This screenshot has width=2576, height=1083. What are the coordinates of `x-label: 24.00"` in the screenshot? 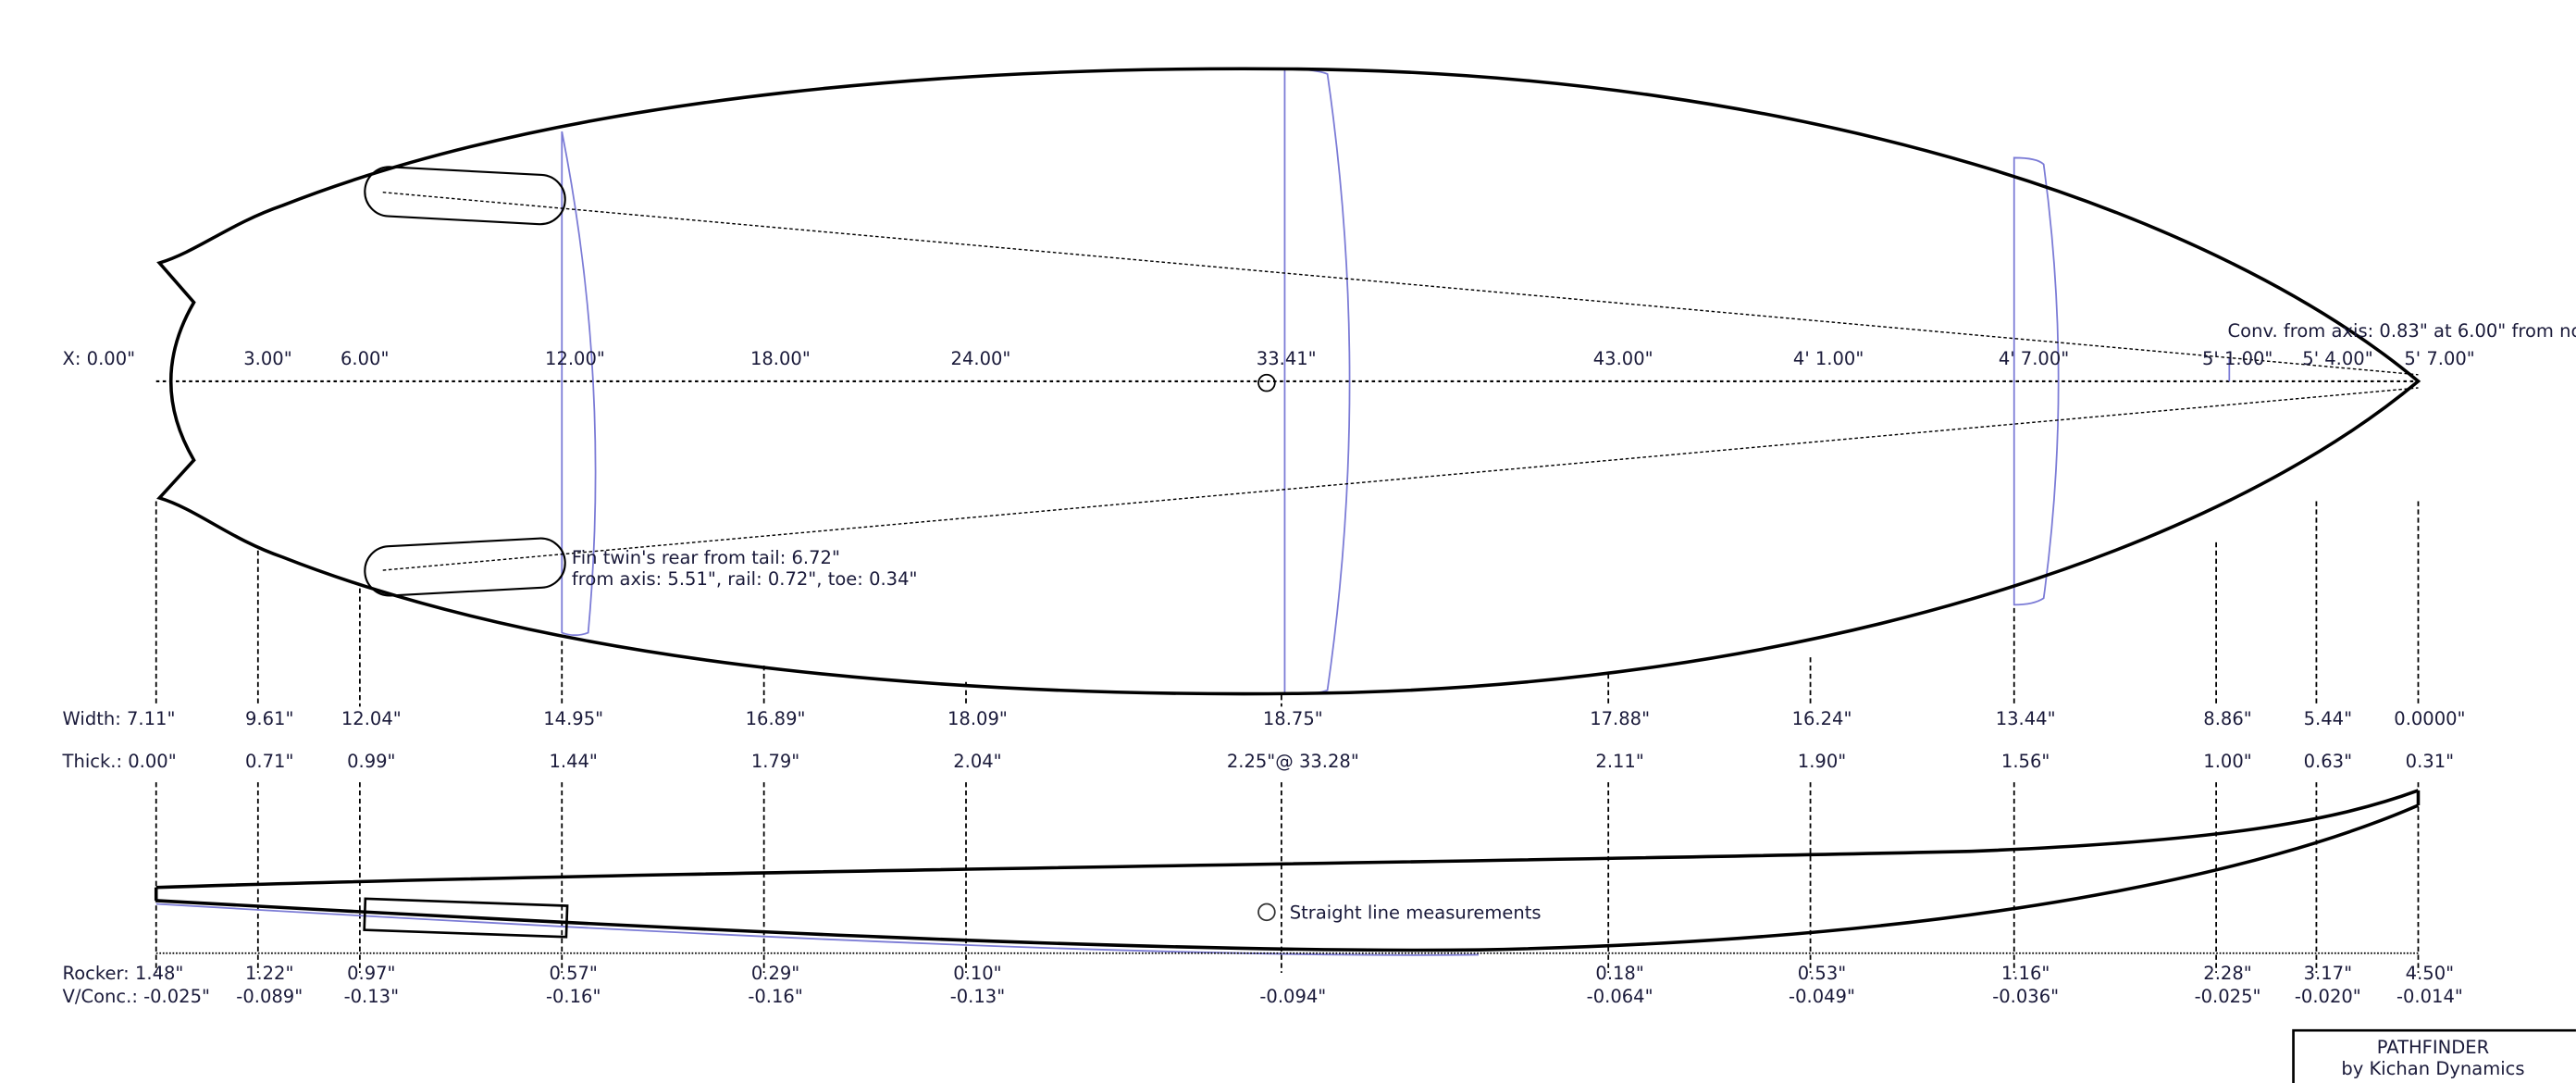 It's located at (981, 358).